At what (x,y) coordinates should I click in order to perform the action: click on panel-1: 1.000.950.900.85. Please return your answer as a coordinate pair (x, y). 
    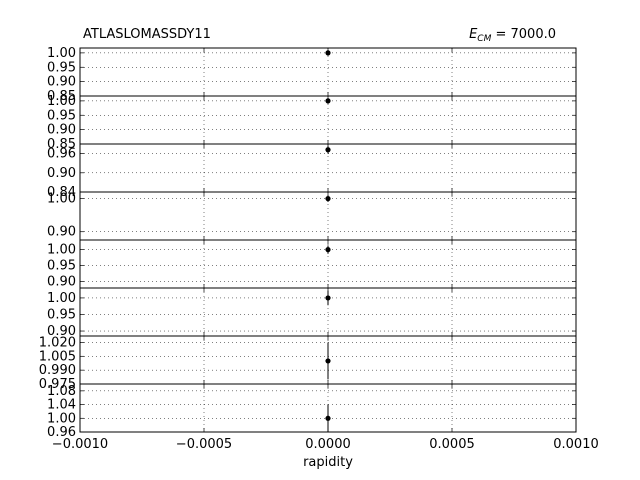
    Looking at the image, I should click on (312, 75).